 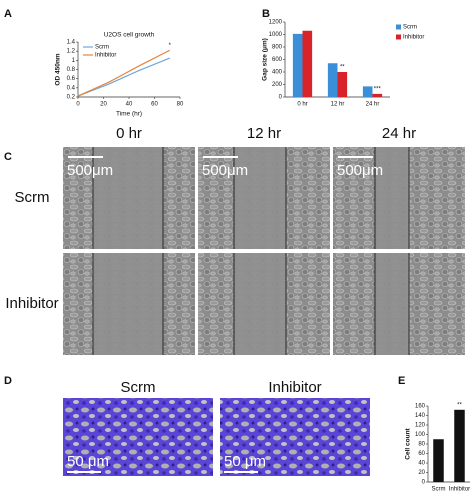 What do you see at coordinates (276, 35) in the screenshot?
I see `y-tick-label: 1000` at bounding box center [276, 35].